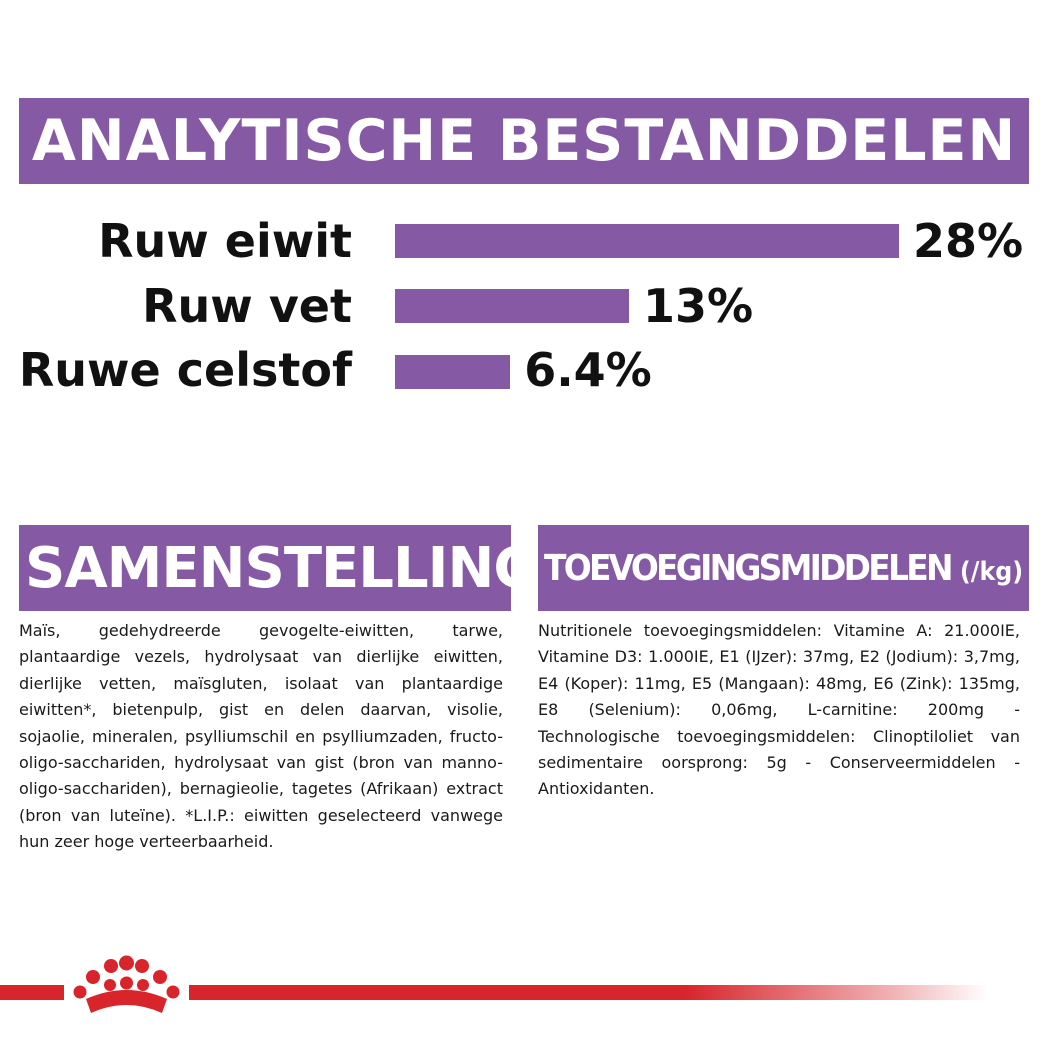  I want to click on nutrient-label-fat: Ruw vet, so click(247, 306).